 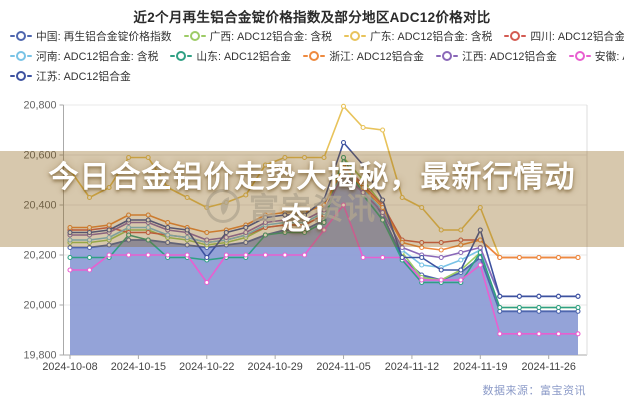 I want to click on y-axis-label: 20,800, so click(x=39, y=106).